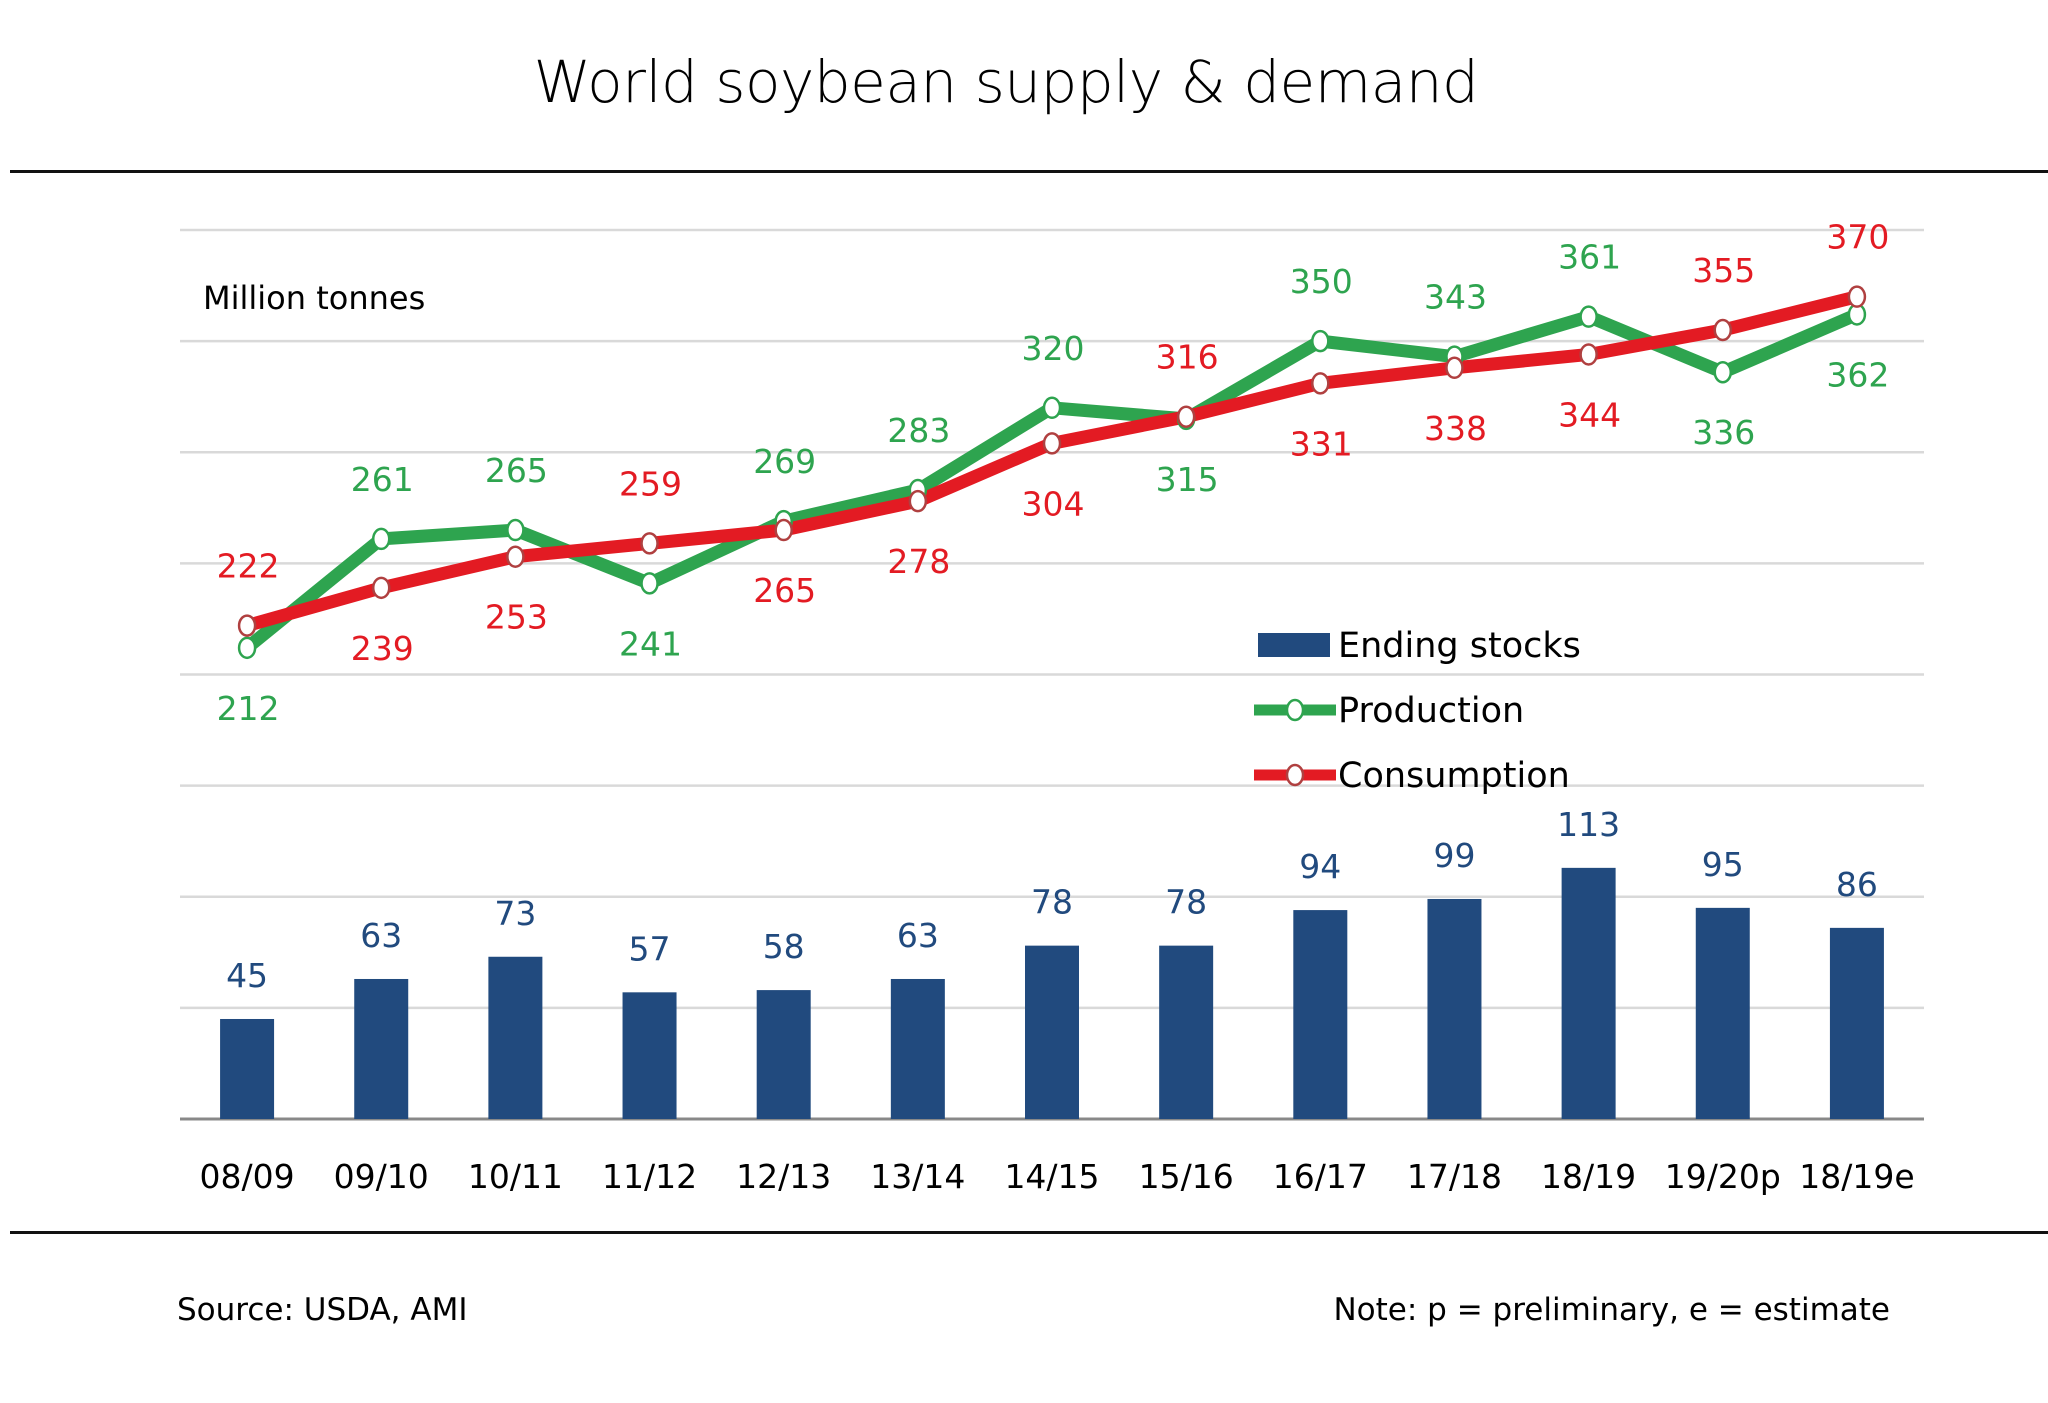 The width and height of the screenshot is (2048, 1403). I want to click on bar-data-label: 45, so click(247, 975).